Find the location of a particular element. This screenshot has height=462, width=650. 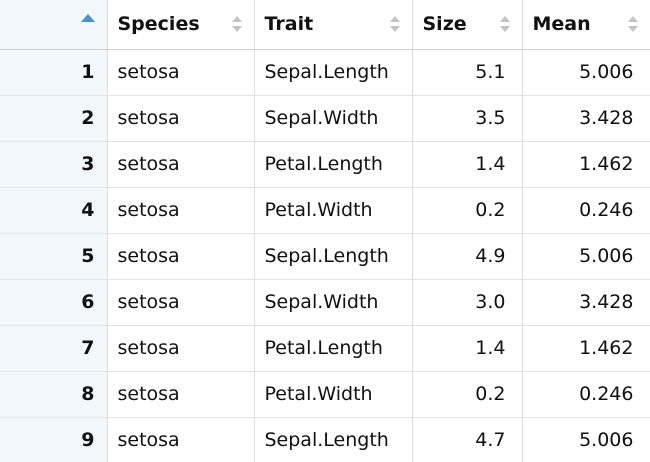

table-row: 5 setosa Sepal.Length 4.9 5.006 is located at coordinates (325, 256).